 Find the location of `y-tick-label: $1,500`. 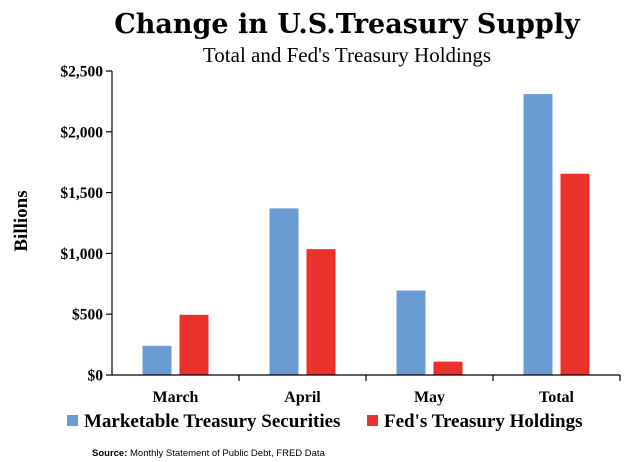

y-tick-label: $1,500 is located at coordinates (81, 193).